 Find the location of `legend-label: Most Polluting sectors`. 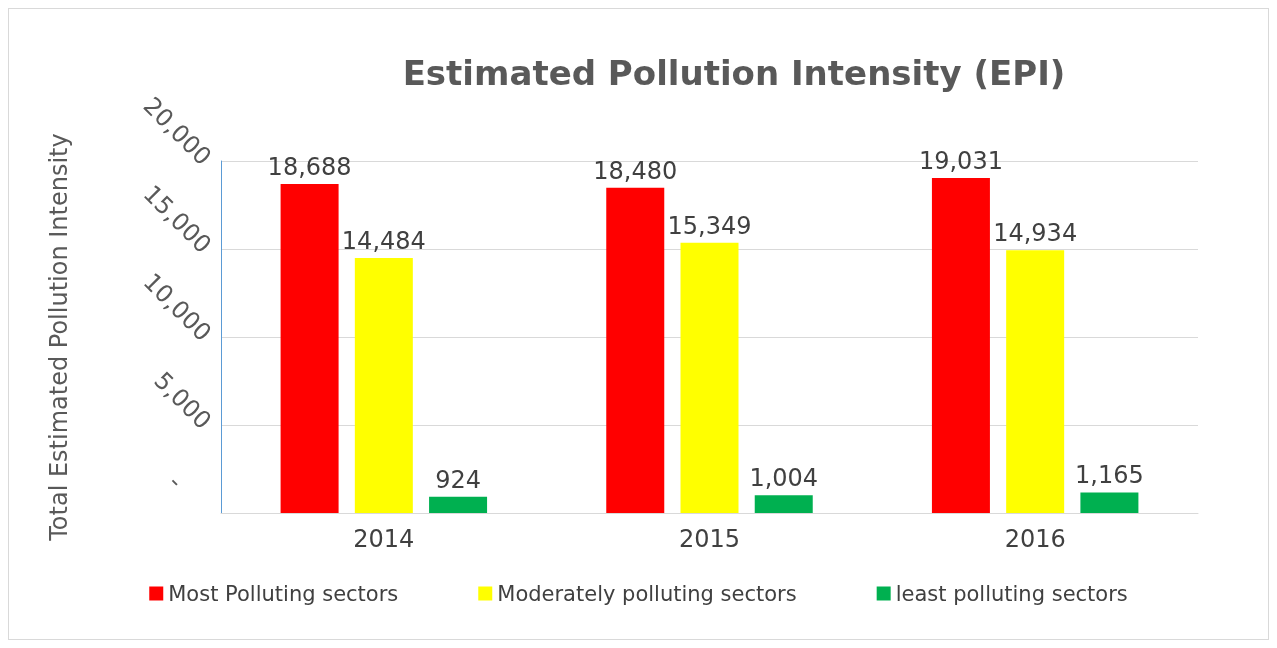

legend-label: Most Polluting sectors is located at coordinates (283, 593).